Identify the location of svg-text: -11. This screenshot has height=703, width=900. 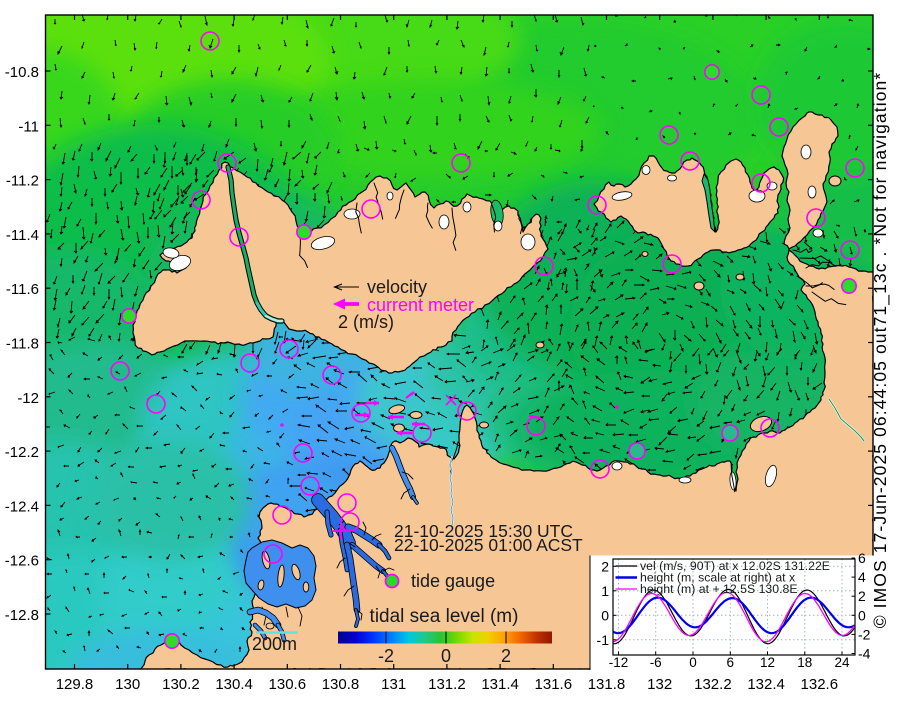
(28, 126).